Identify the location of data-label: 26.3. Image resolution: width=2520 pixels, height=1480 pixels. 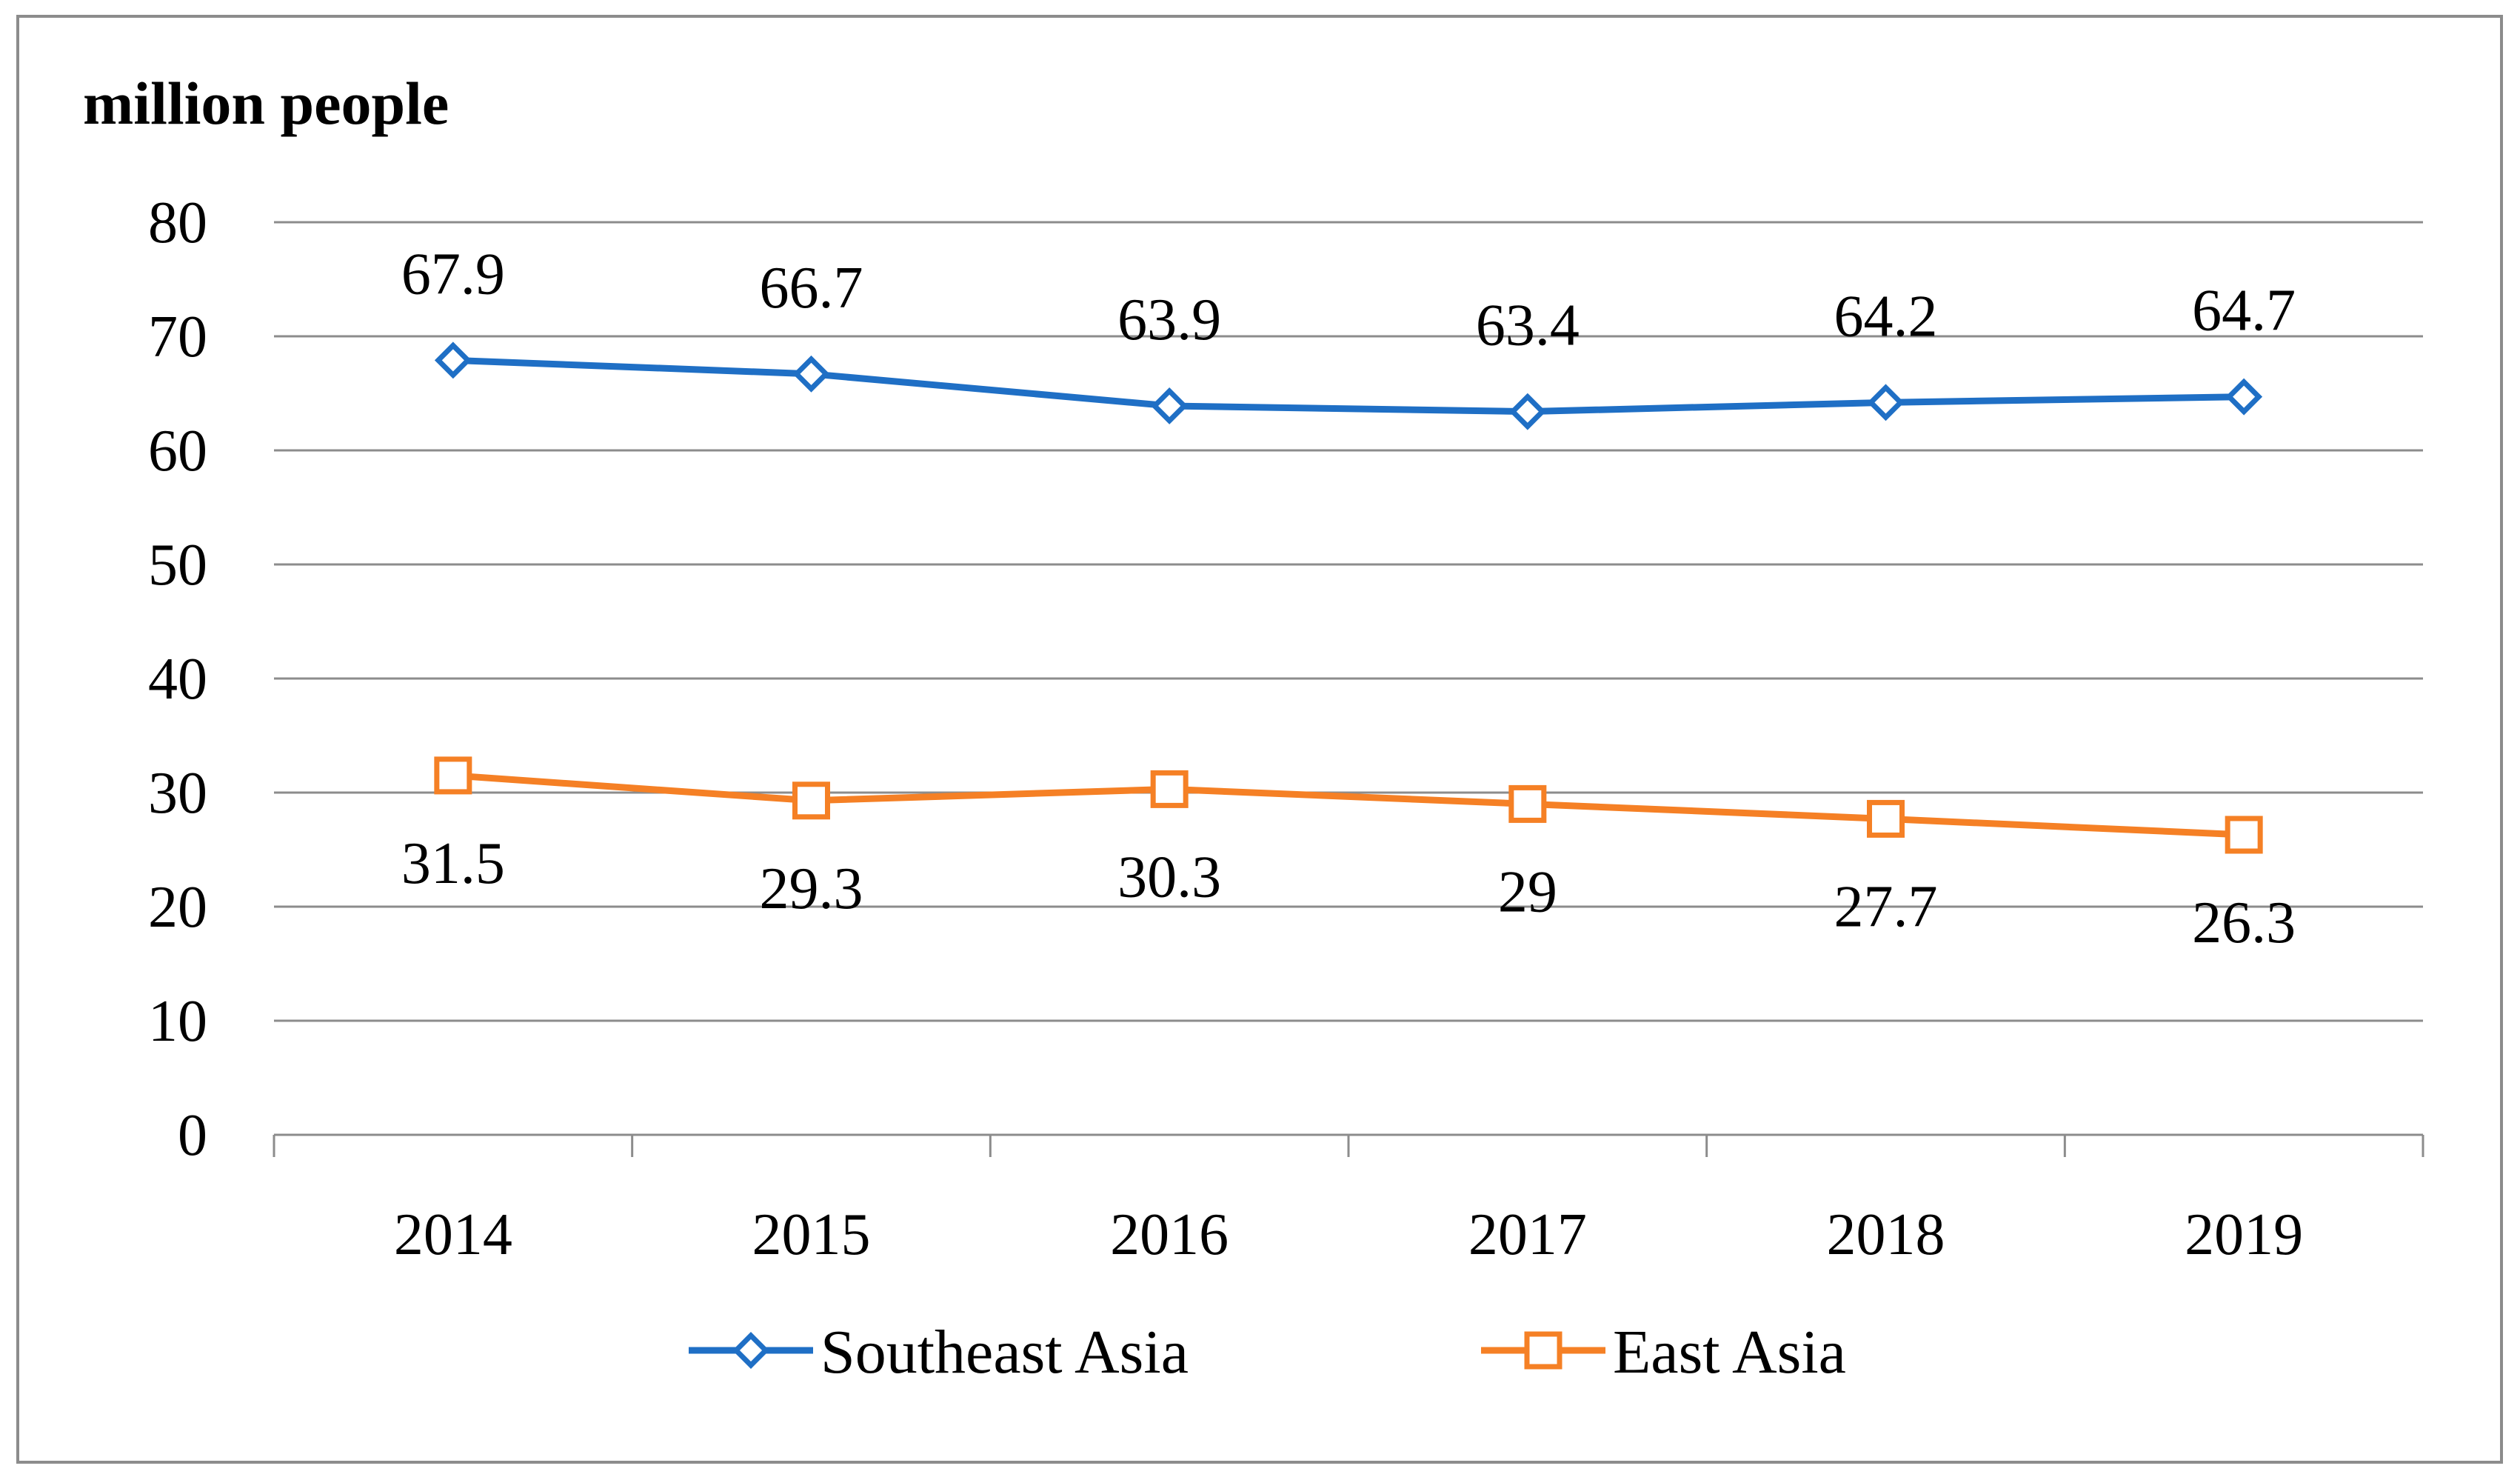
(2244, 923).